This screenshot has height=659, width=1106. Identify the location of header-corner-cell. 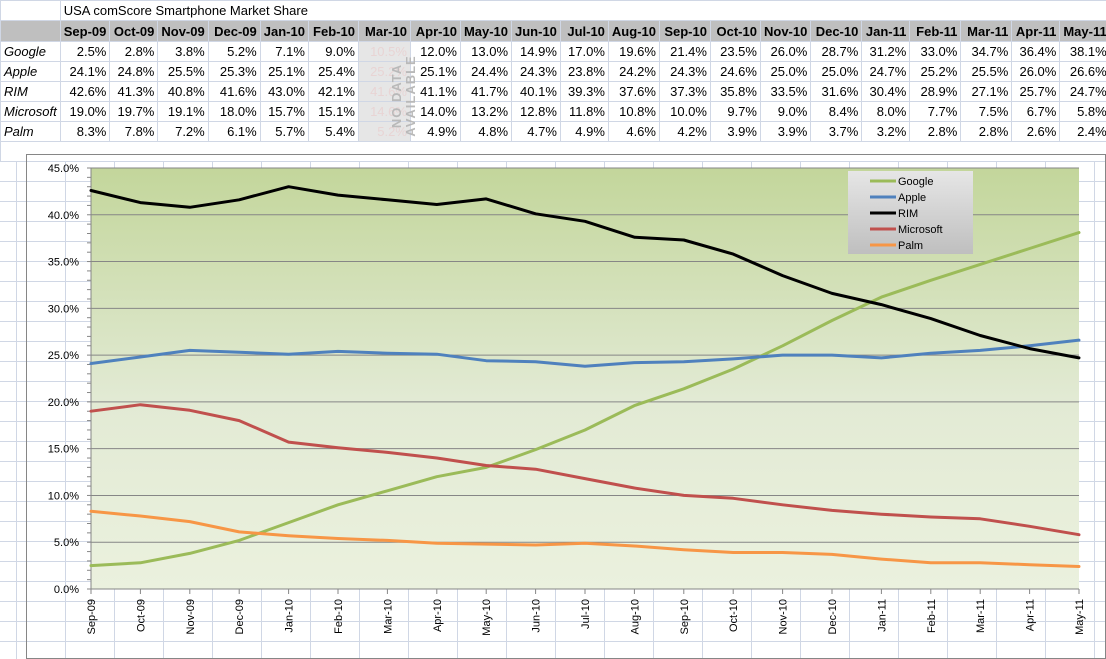
(30, 31).